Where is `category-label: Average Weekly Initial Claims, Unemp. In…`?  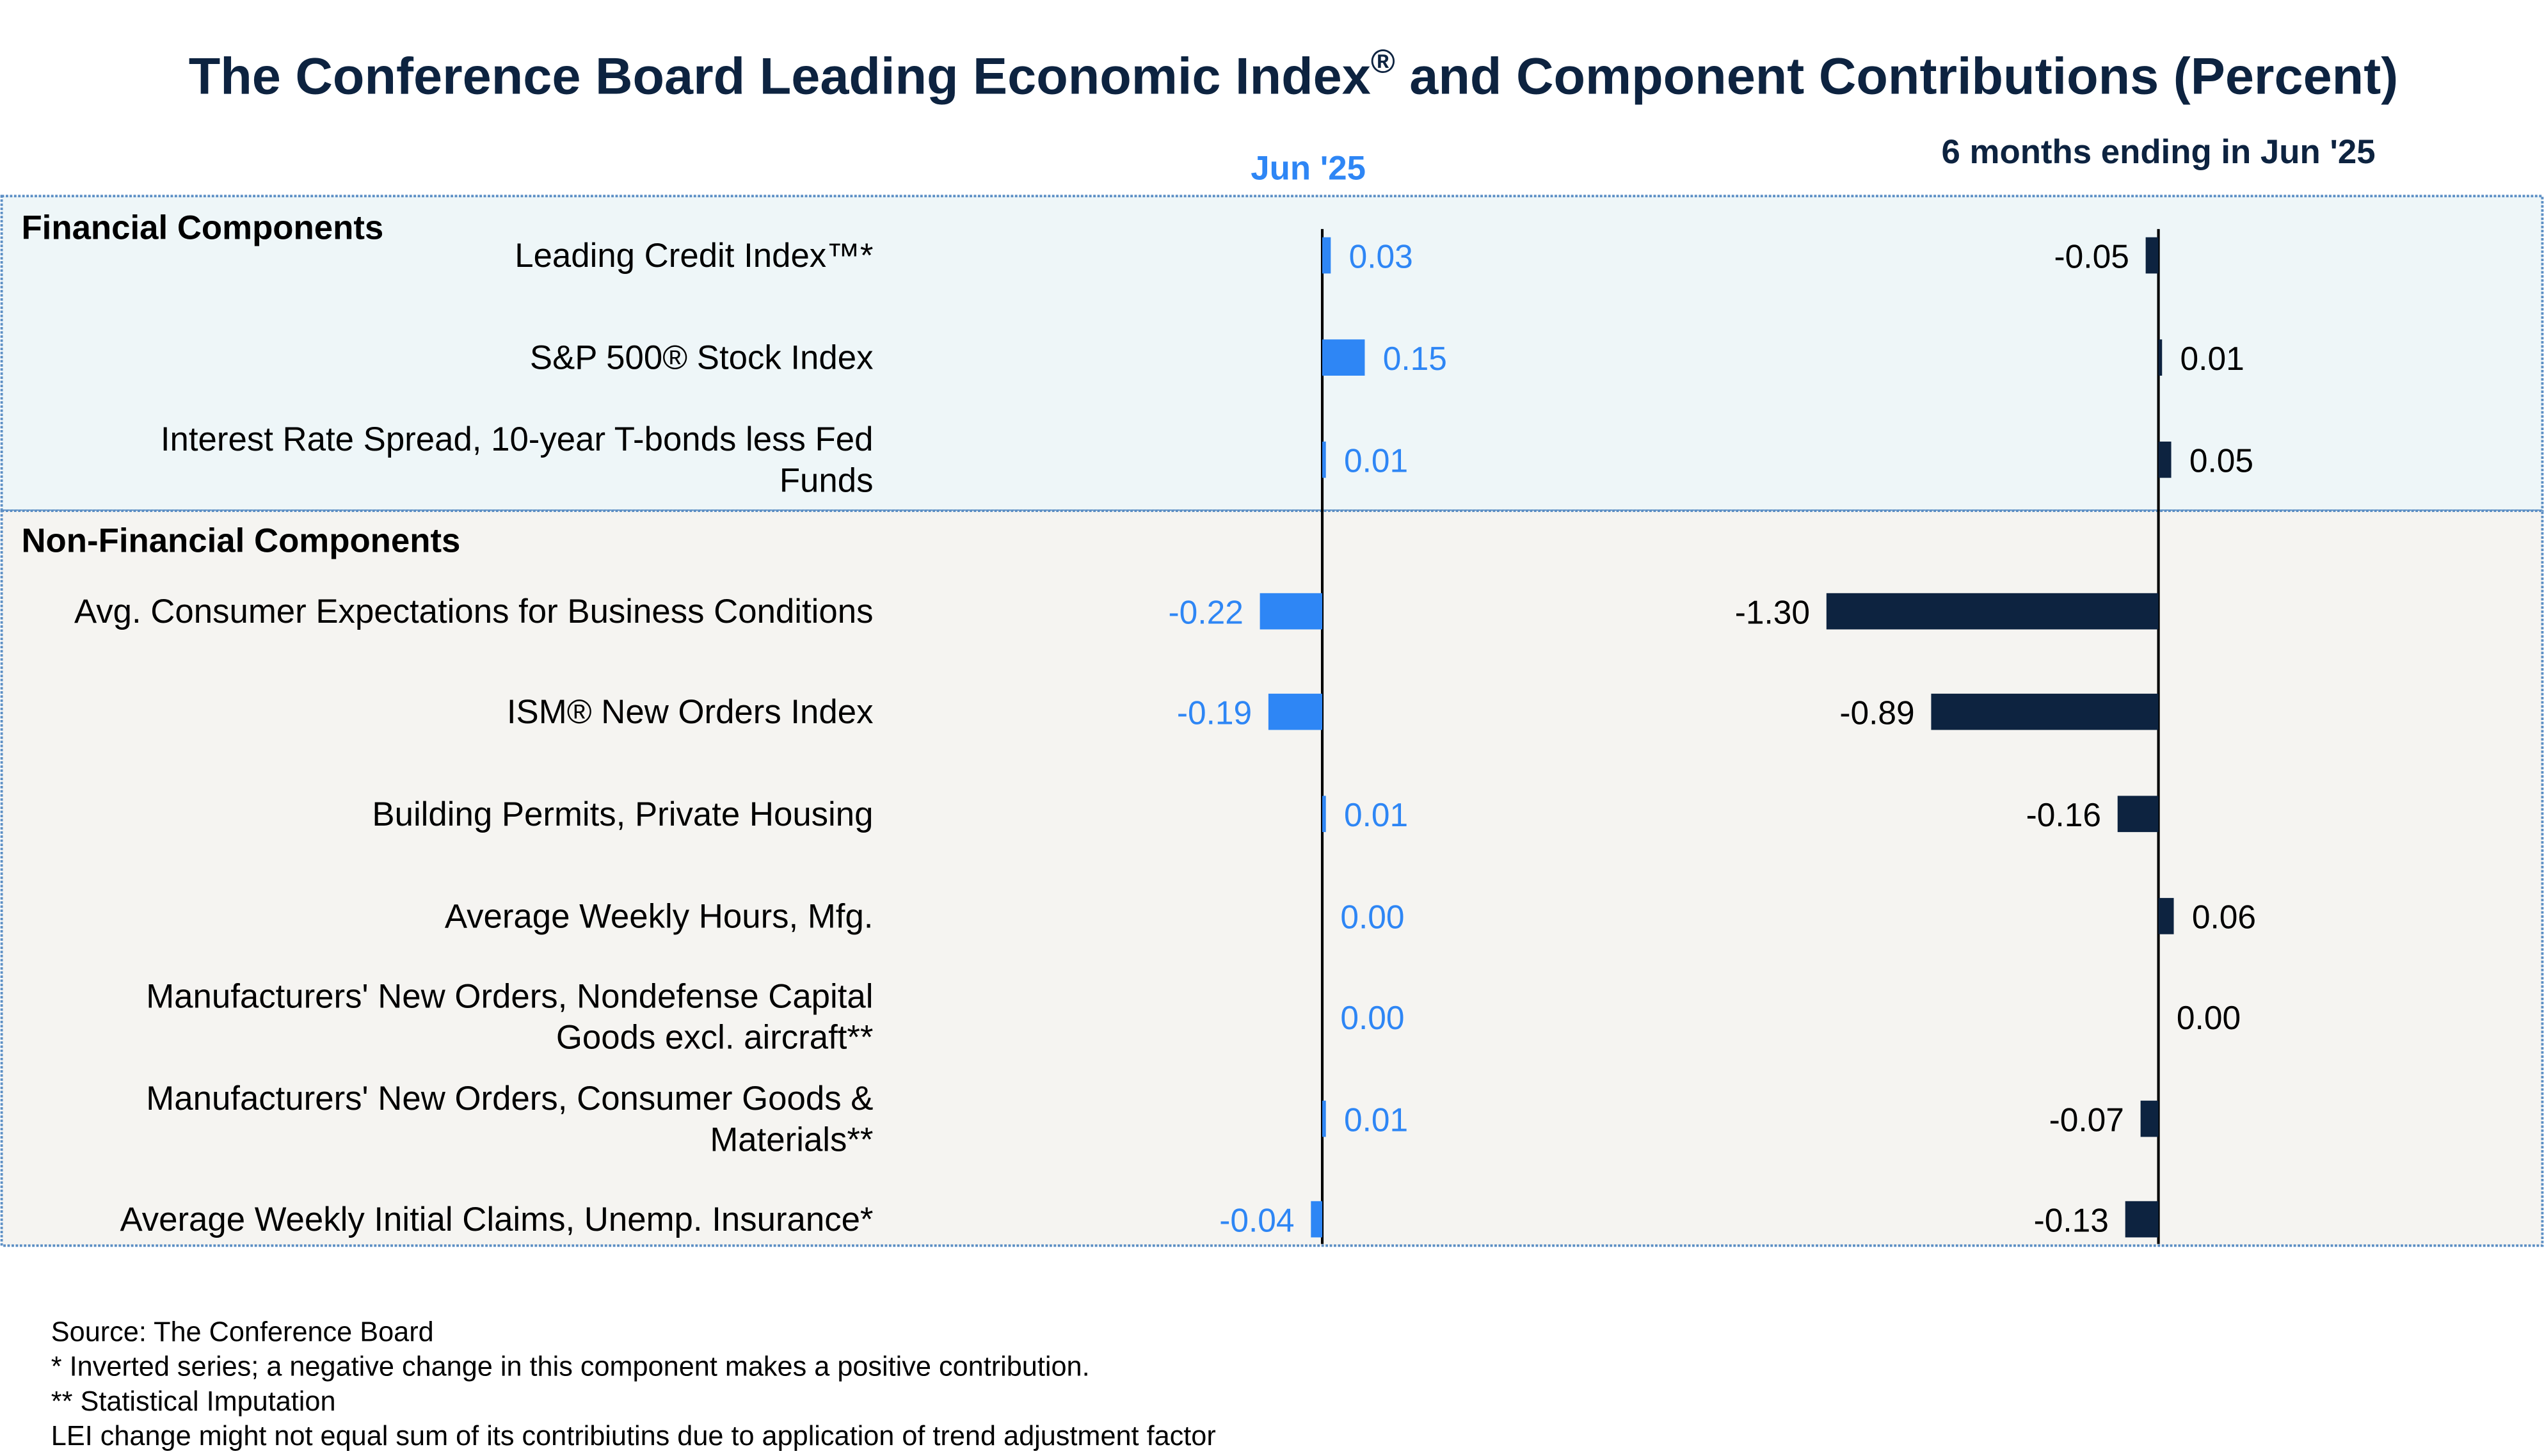 category-label: Average Weekly Initial Claims, Unemp. In… is located at coordinates (496, 1219).